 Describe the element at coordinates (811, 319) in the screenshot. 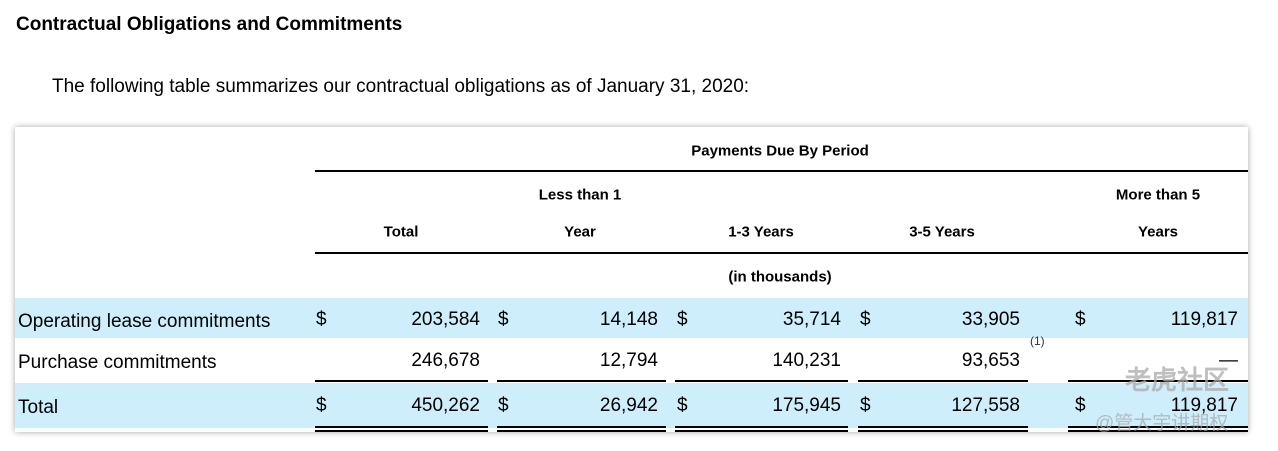

I see `cell-value: 35,714` at that location.